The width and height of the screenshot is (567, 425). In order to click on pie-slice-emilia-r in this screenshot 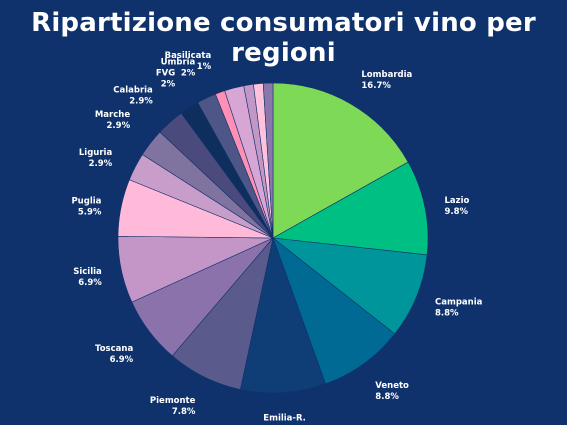, I will do `click(282, 315)`.